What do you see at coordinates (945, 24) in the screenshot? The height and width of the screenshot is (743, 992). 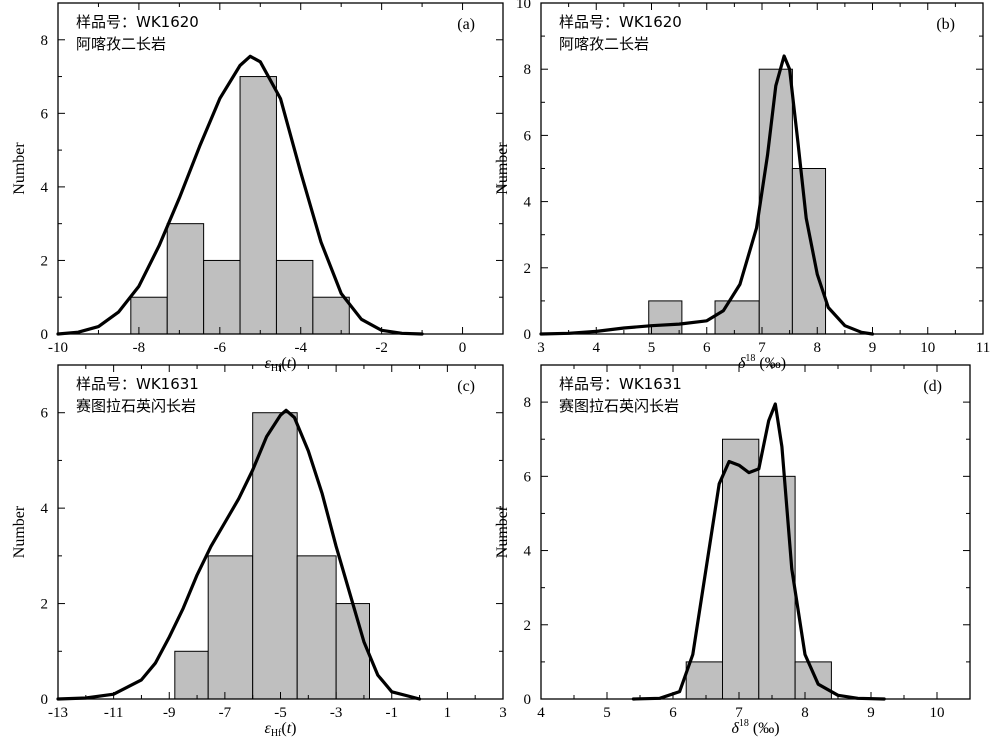 I see `panel-label: (b)` at bounding box center [945, 24].